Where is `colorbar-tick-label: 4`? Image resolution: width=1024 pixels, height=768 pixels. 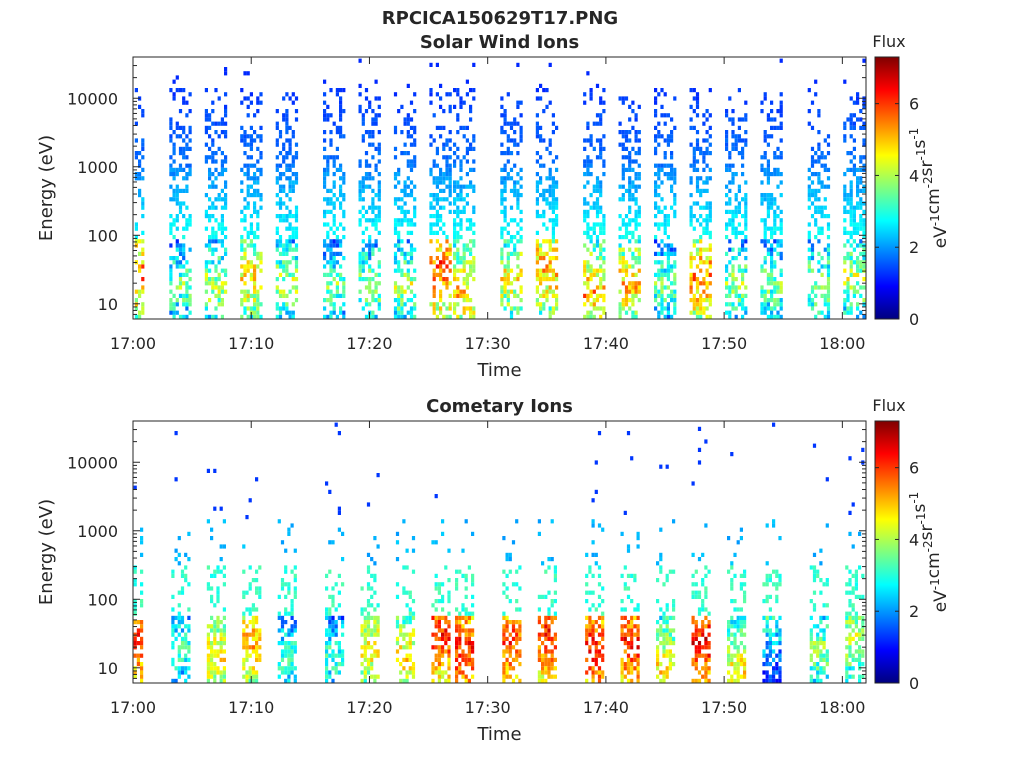
colorbar-tick-label: 4 is located at coordinates (914, 175).